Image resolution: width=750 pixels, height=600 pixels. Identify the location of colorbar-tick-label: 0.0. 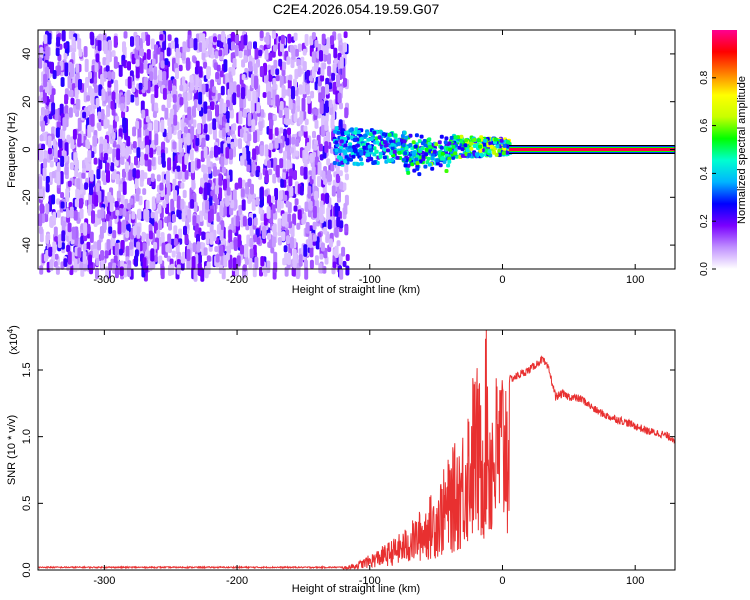
(704, 269).